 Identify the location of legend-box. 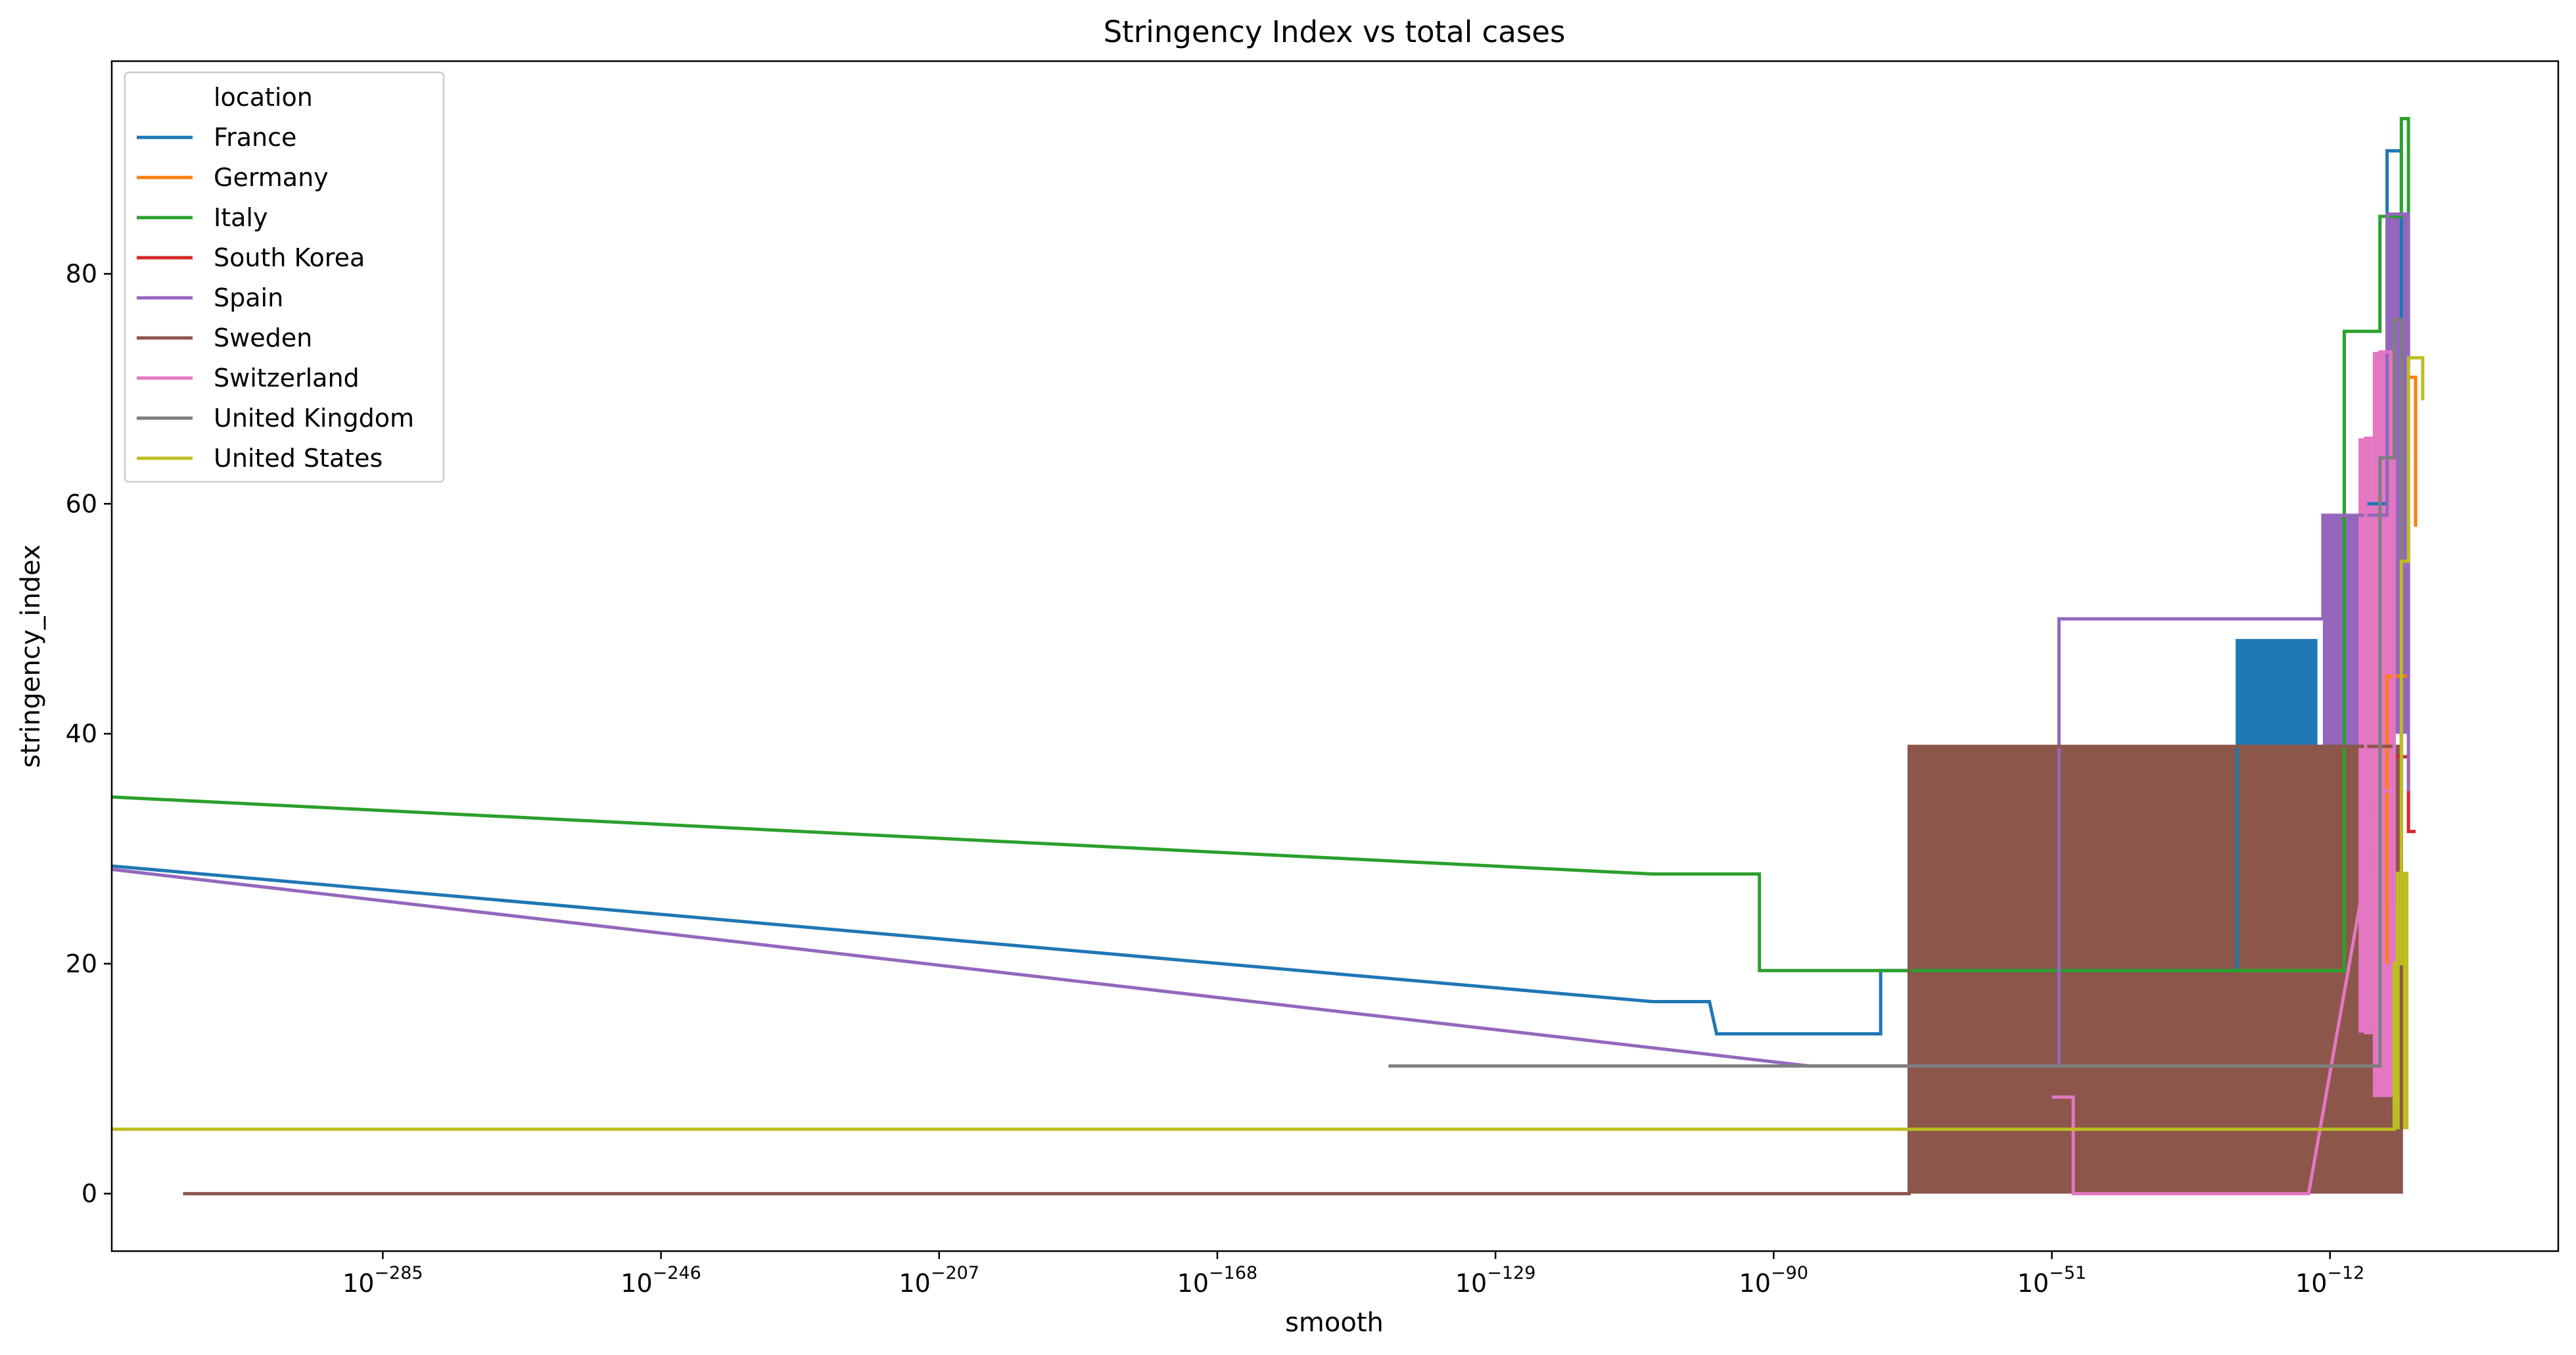
(284, 277).